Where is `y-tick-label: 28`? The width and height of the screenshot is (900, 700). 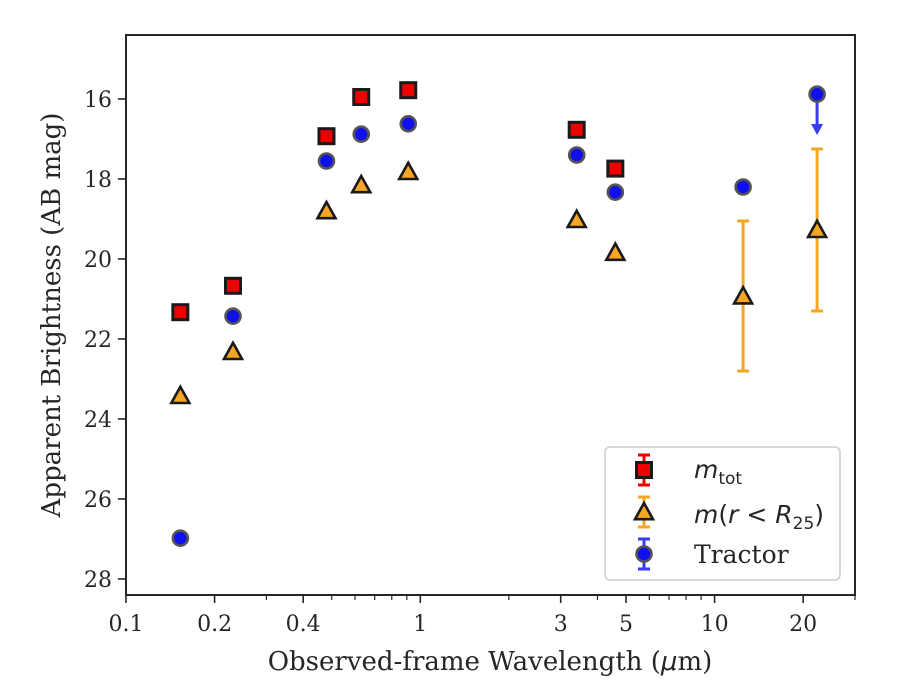
y-tick-label: 28 is located at coordinates (98, 580).